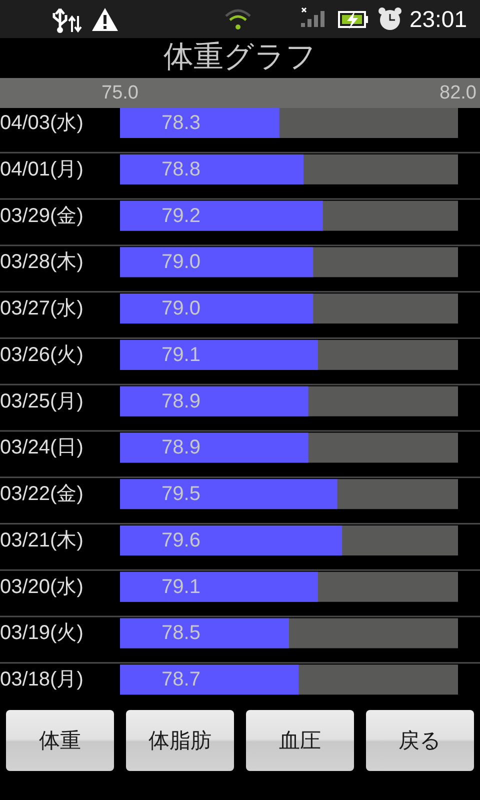 Image resolution: width=480 pixels, height=800 pixels. What do you see at coordinates (42, 215) in the screenshot?
I see `y-tick-label: 03/29(金)` at bounding box center [42, 215].